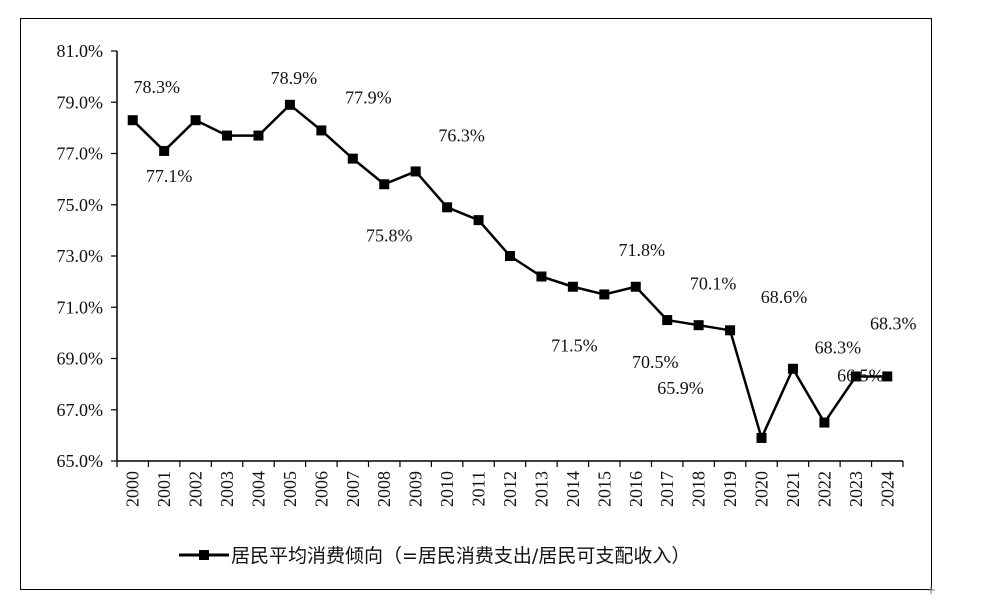 The image size is (994, 603). What do you see at coordinates (730, 489) in the screenshot?
I see `x-tick-label: 2019` at bounding box center [730, 489].